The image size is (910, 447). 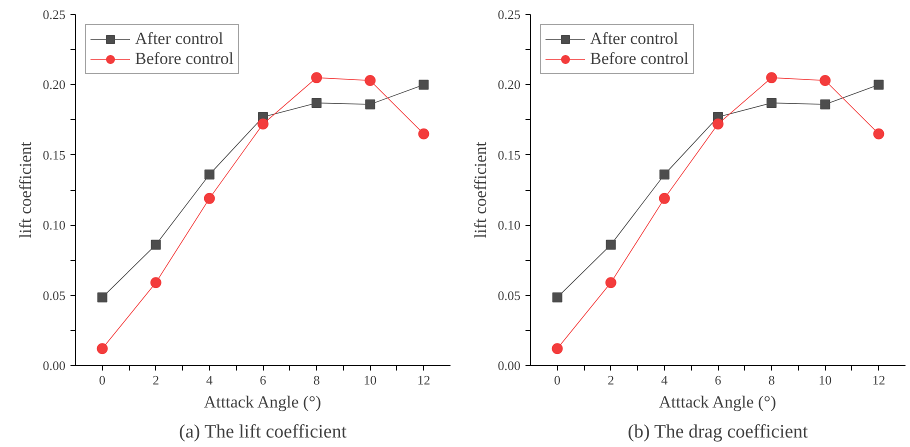 I want to click on text: (b) The drag coefficient, so click(x=718, y=432).